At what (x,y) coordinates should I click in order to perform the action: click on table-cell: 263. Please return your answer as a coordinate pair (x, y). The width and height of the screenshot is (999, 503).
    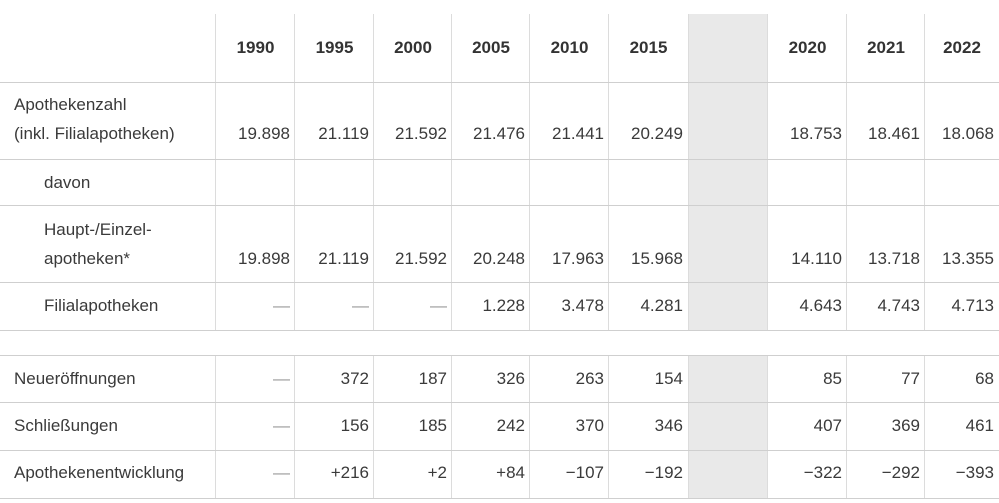
    Looking at the image, I should click on (589, 378).